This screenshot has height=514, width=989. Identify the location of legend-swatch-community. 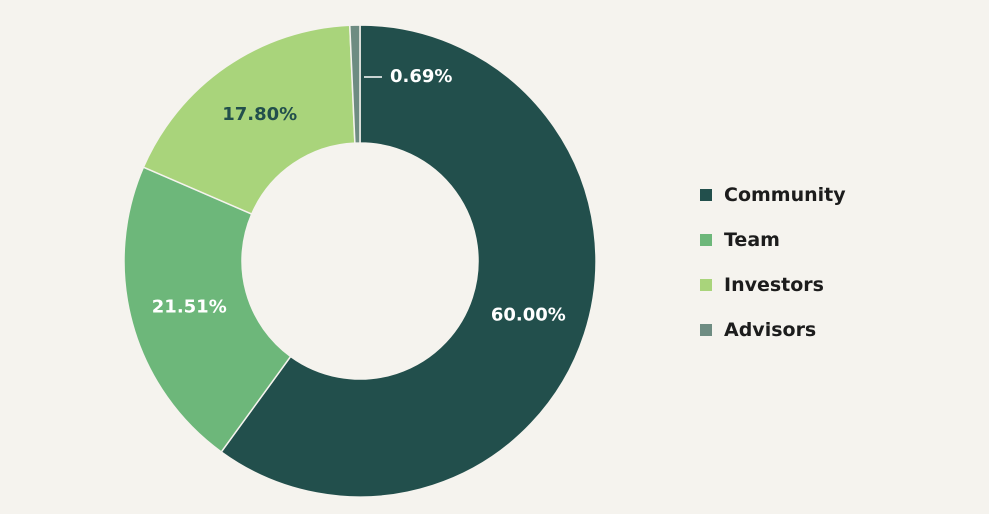
(706, 194).